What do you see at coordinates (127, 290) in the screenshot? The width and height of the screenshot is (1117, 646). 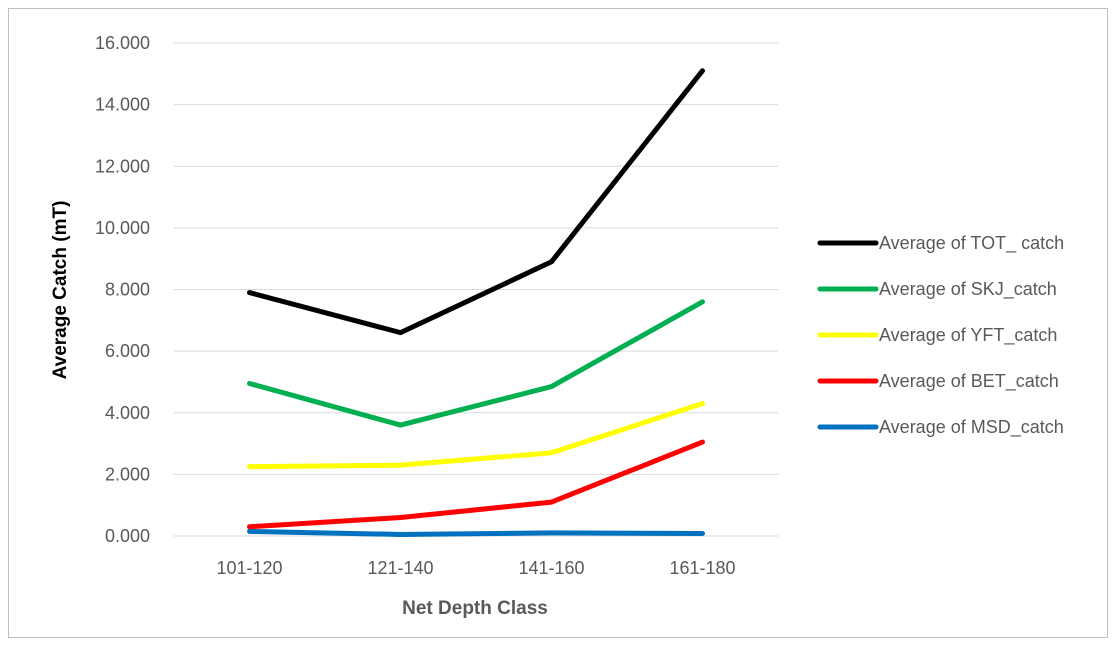 I see `y-tick-label: 8.000` at bounding box center [127, 290].